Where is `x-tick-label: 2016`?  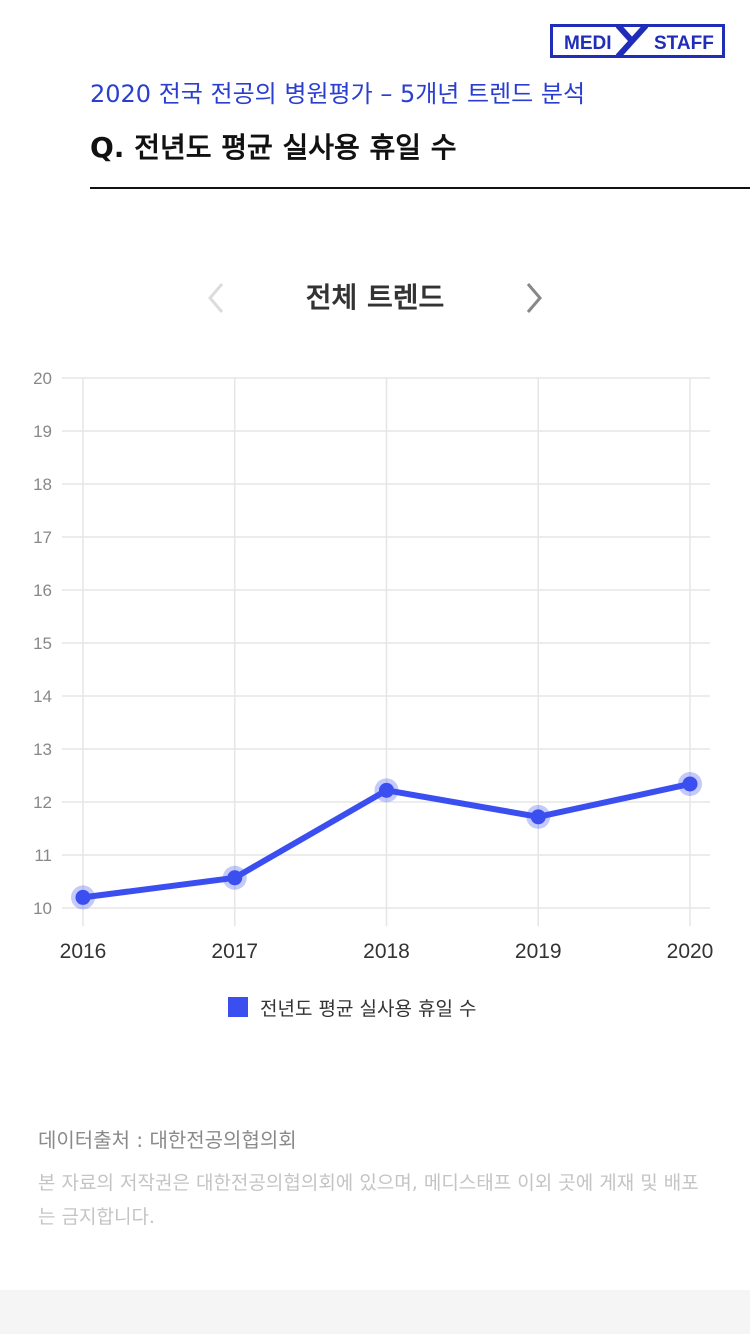
x-tick-label: 2016 is located at coordinates (83, 951).